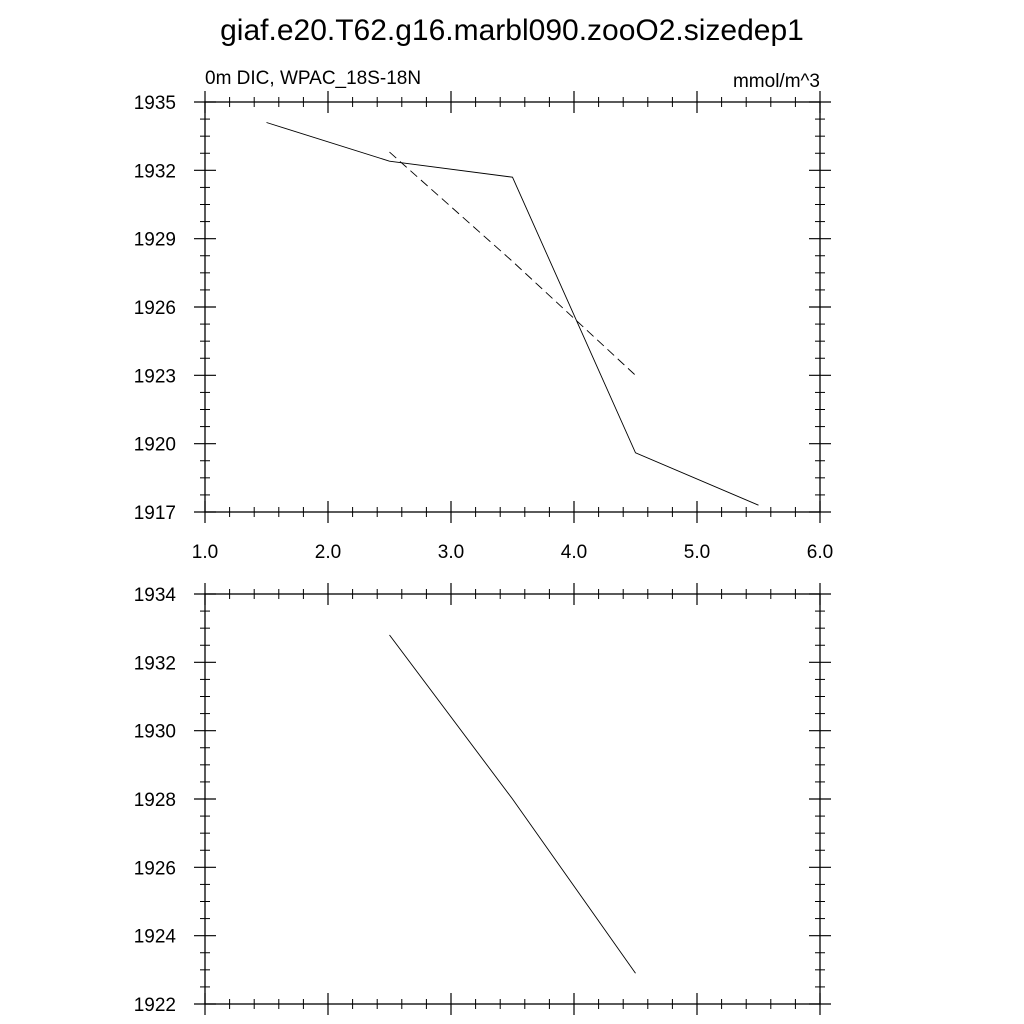 The width and height of the screenshot is (1024, 1024). I want to click on x-tick-label: 2.0, so click(328, 552).